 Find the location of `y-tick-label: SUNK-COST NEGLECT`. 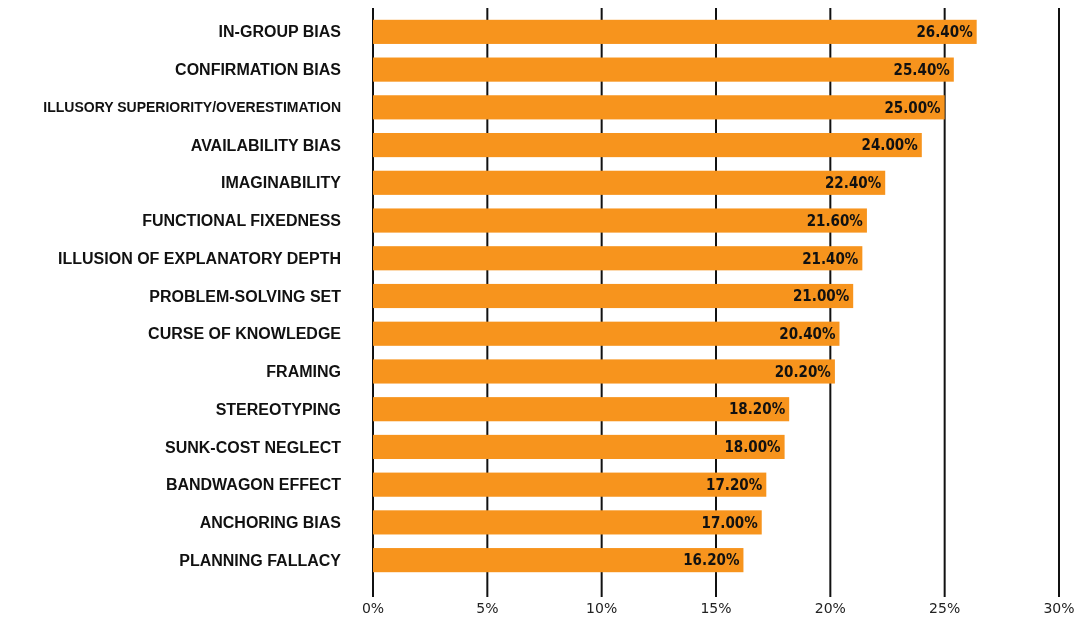

y-tick-label: SUNK-COST NEGLECT is located at coordinates (253, 447).